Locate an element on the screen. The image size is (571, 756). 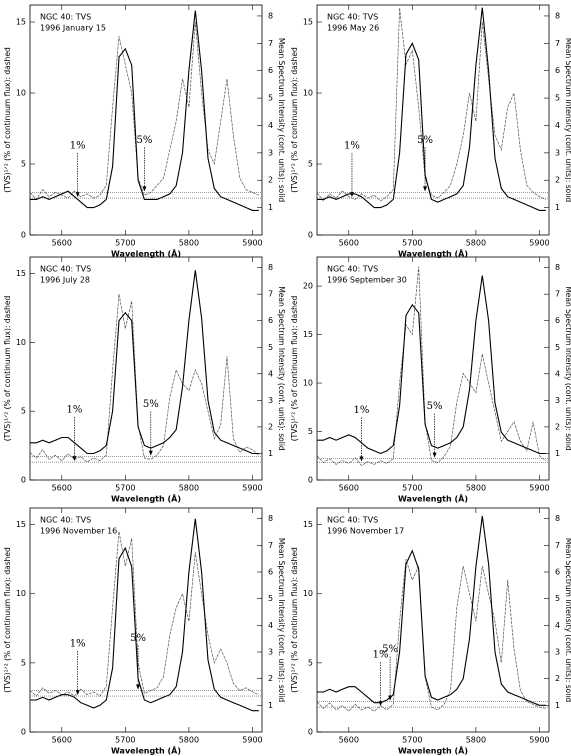
panel-date: 1996 September 30 is located at coordinates (367, 280).